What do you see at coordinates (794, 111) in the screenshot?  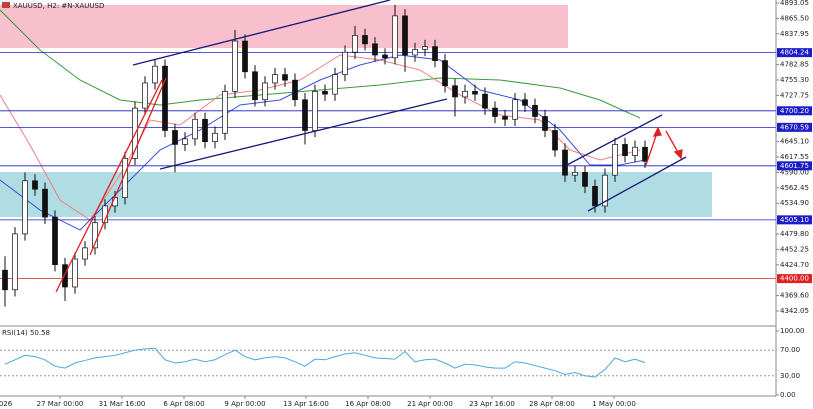 I see `level-label: 4700.20` at bounding box center [794, 111].